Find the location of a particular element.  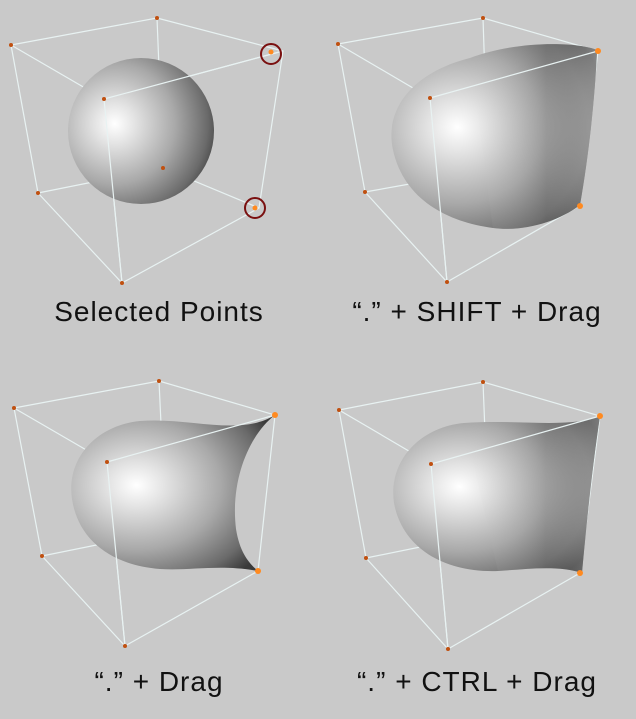

panel-caption: Selected Points is located at coordinates (159, 312).